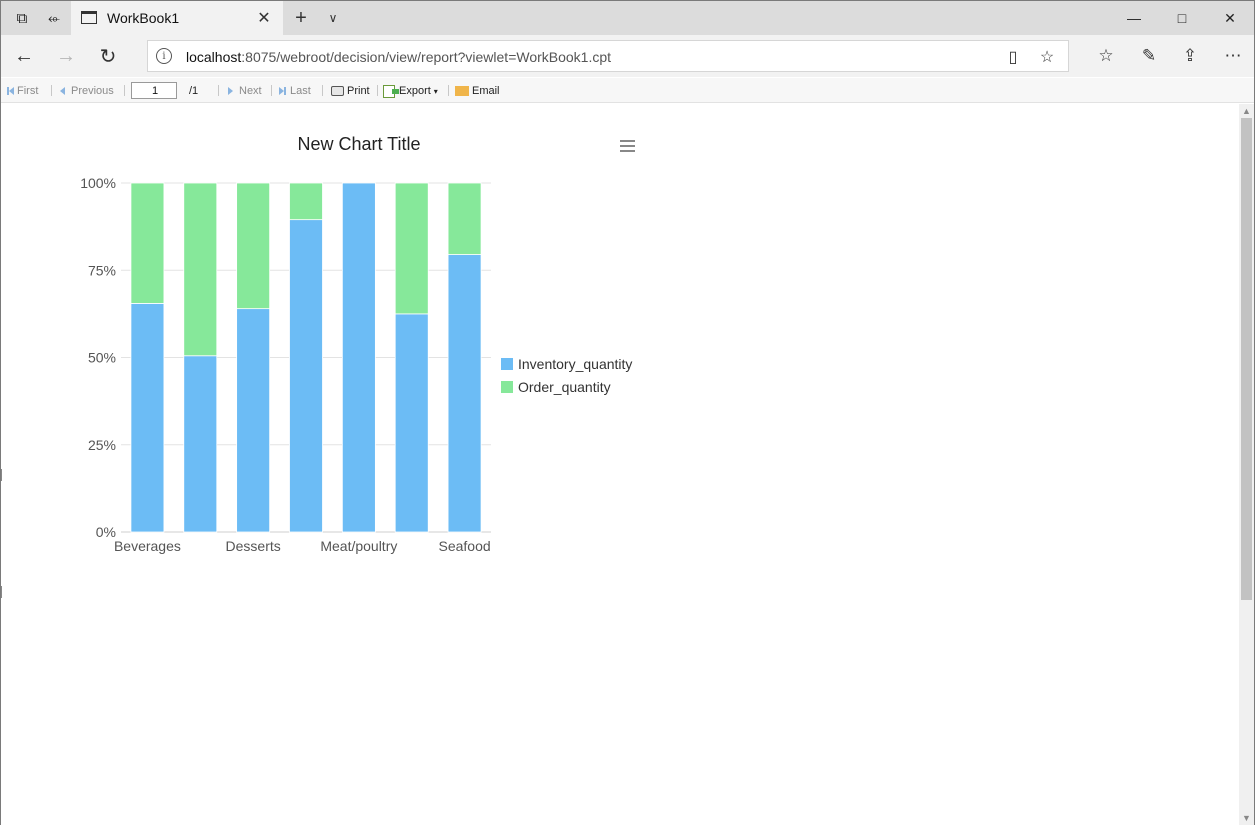  I want to click on maximize-icon: □, so click(1182, 18).